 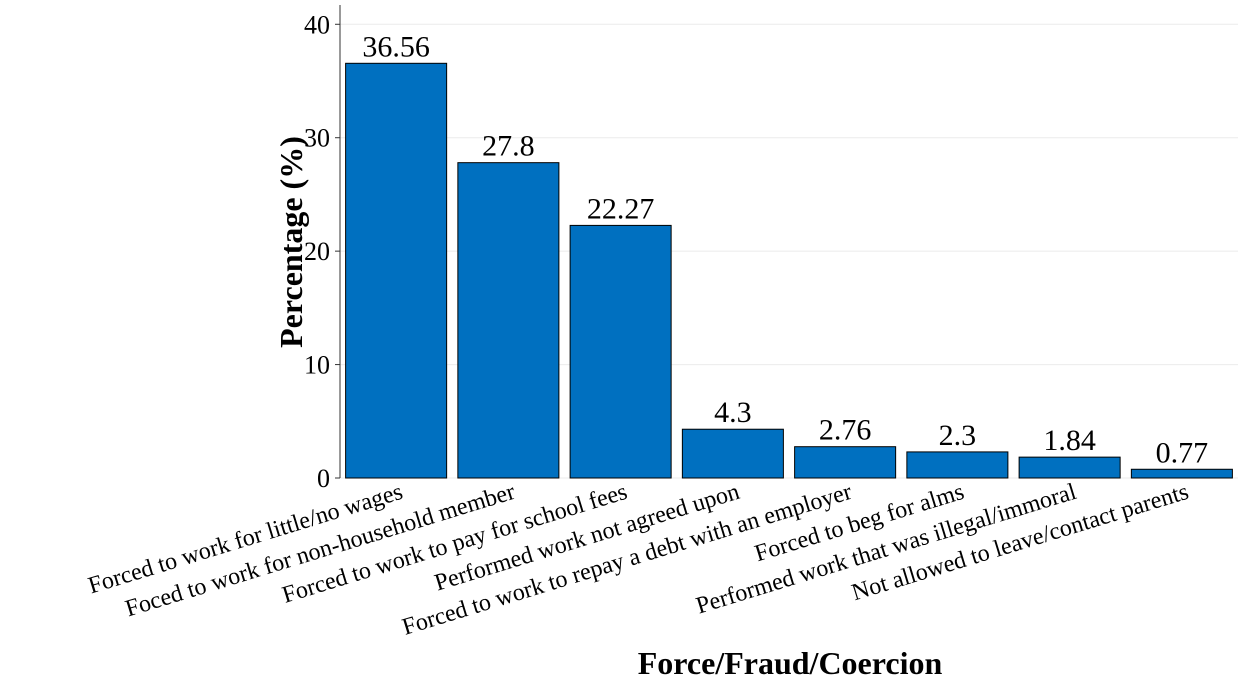 What do you see at coordinates (733, 412) in the screenshot?
I see `data-label: 4.3` at bounding box center [733, 412].